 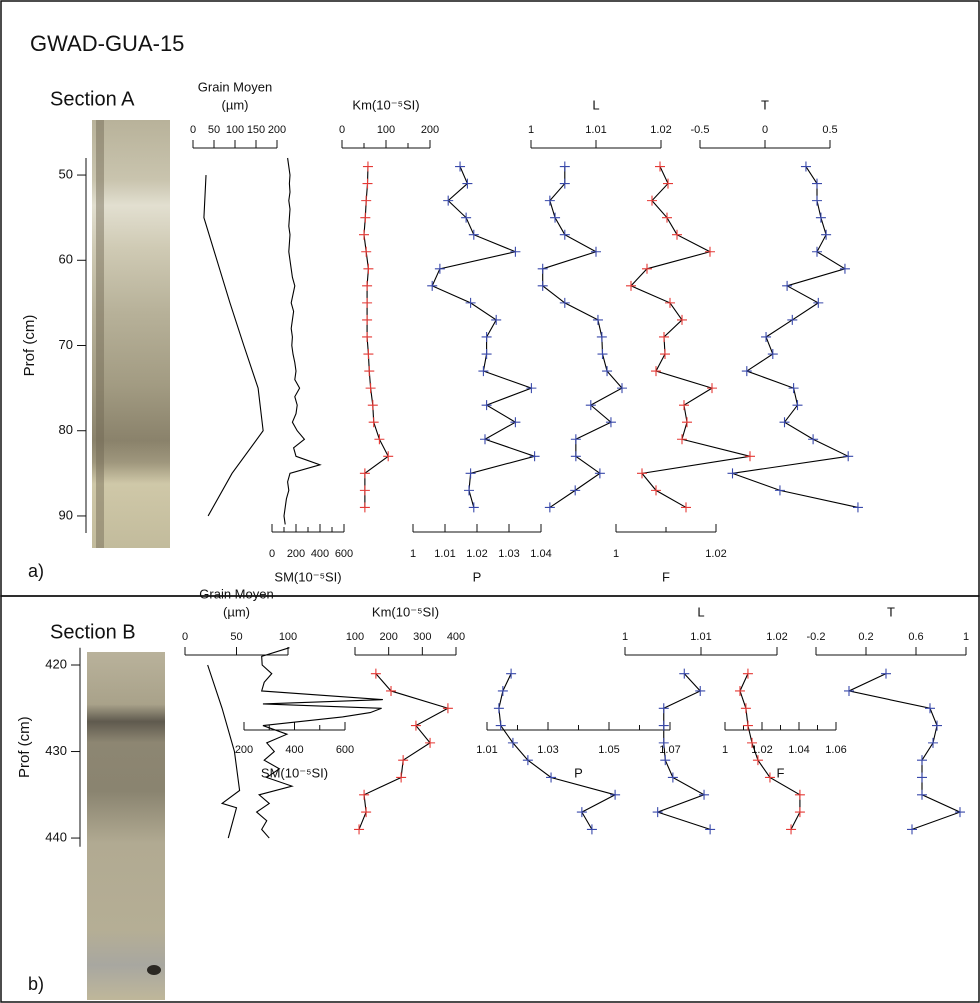 What do you see at coordinates (100, 334) in the screenshot?
I see `core-edge` at bounding box center [100, 334].